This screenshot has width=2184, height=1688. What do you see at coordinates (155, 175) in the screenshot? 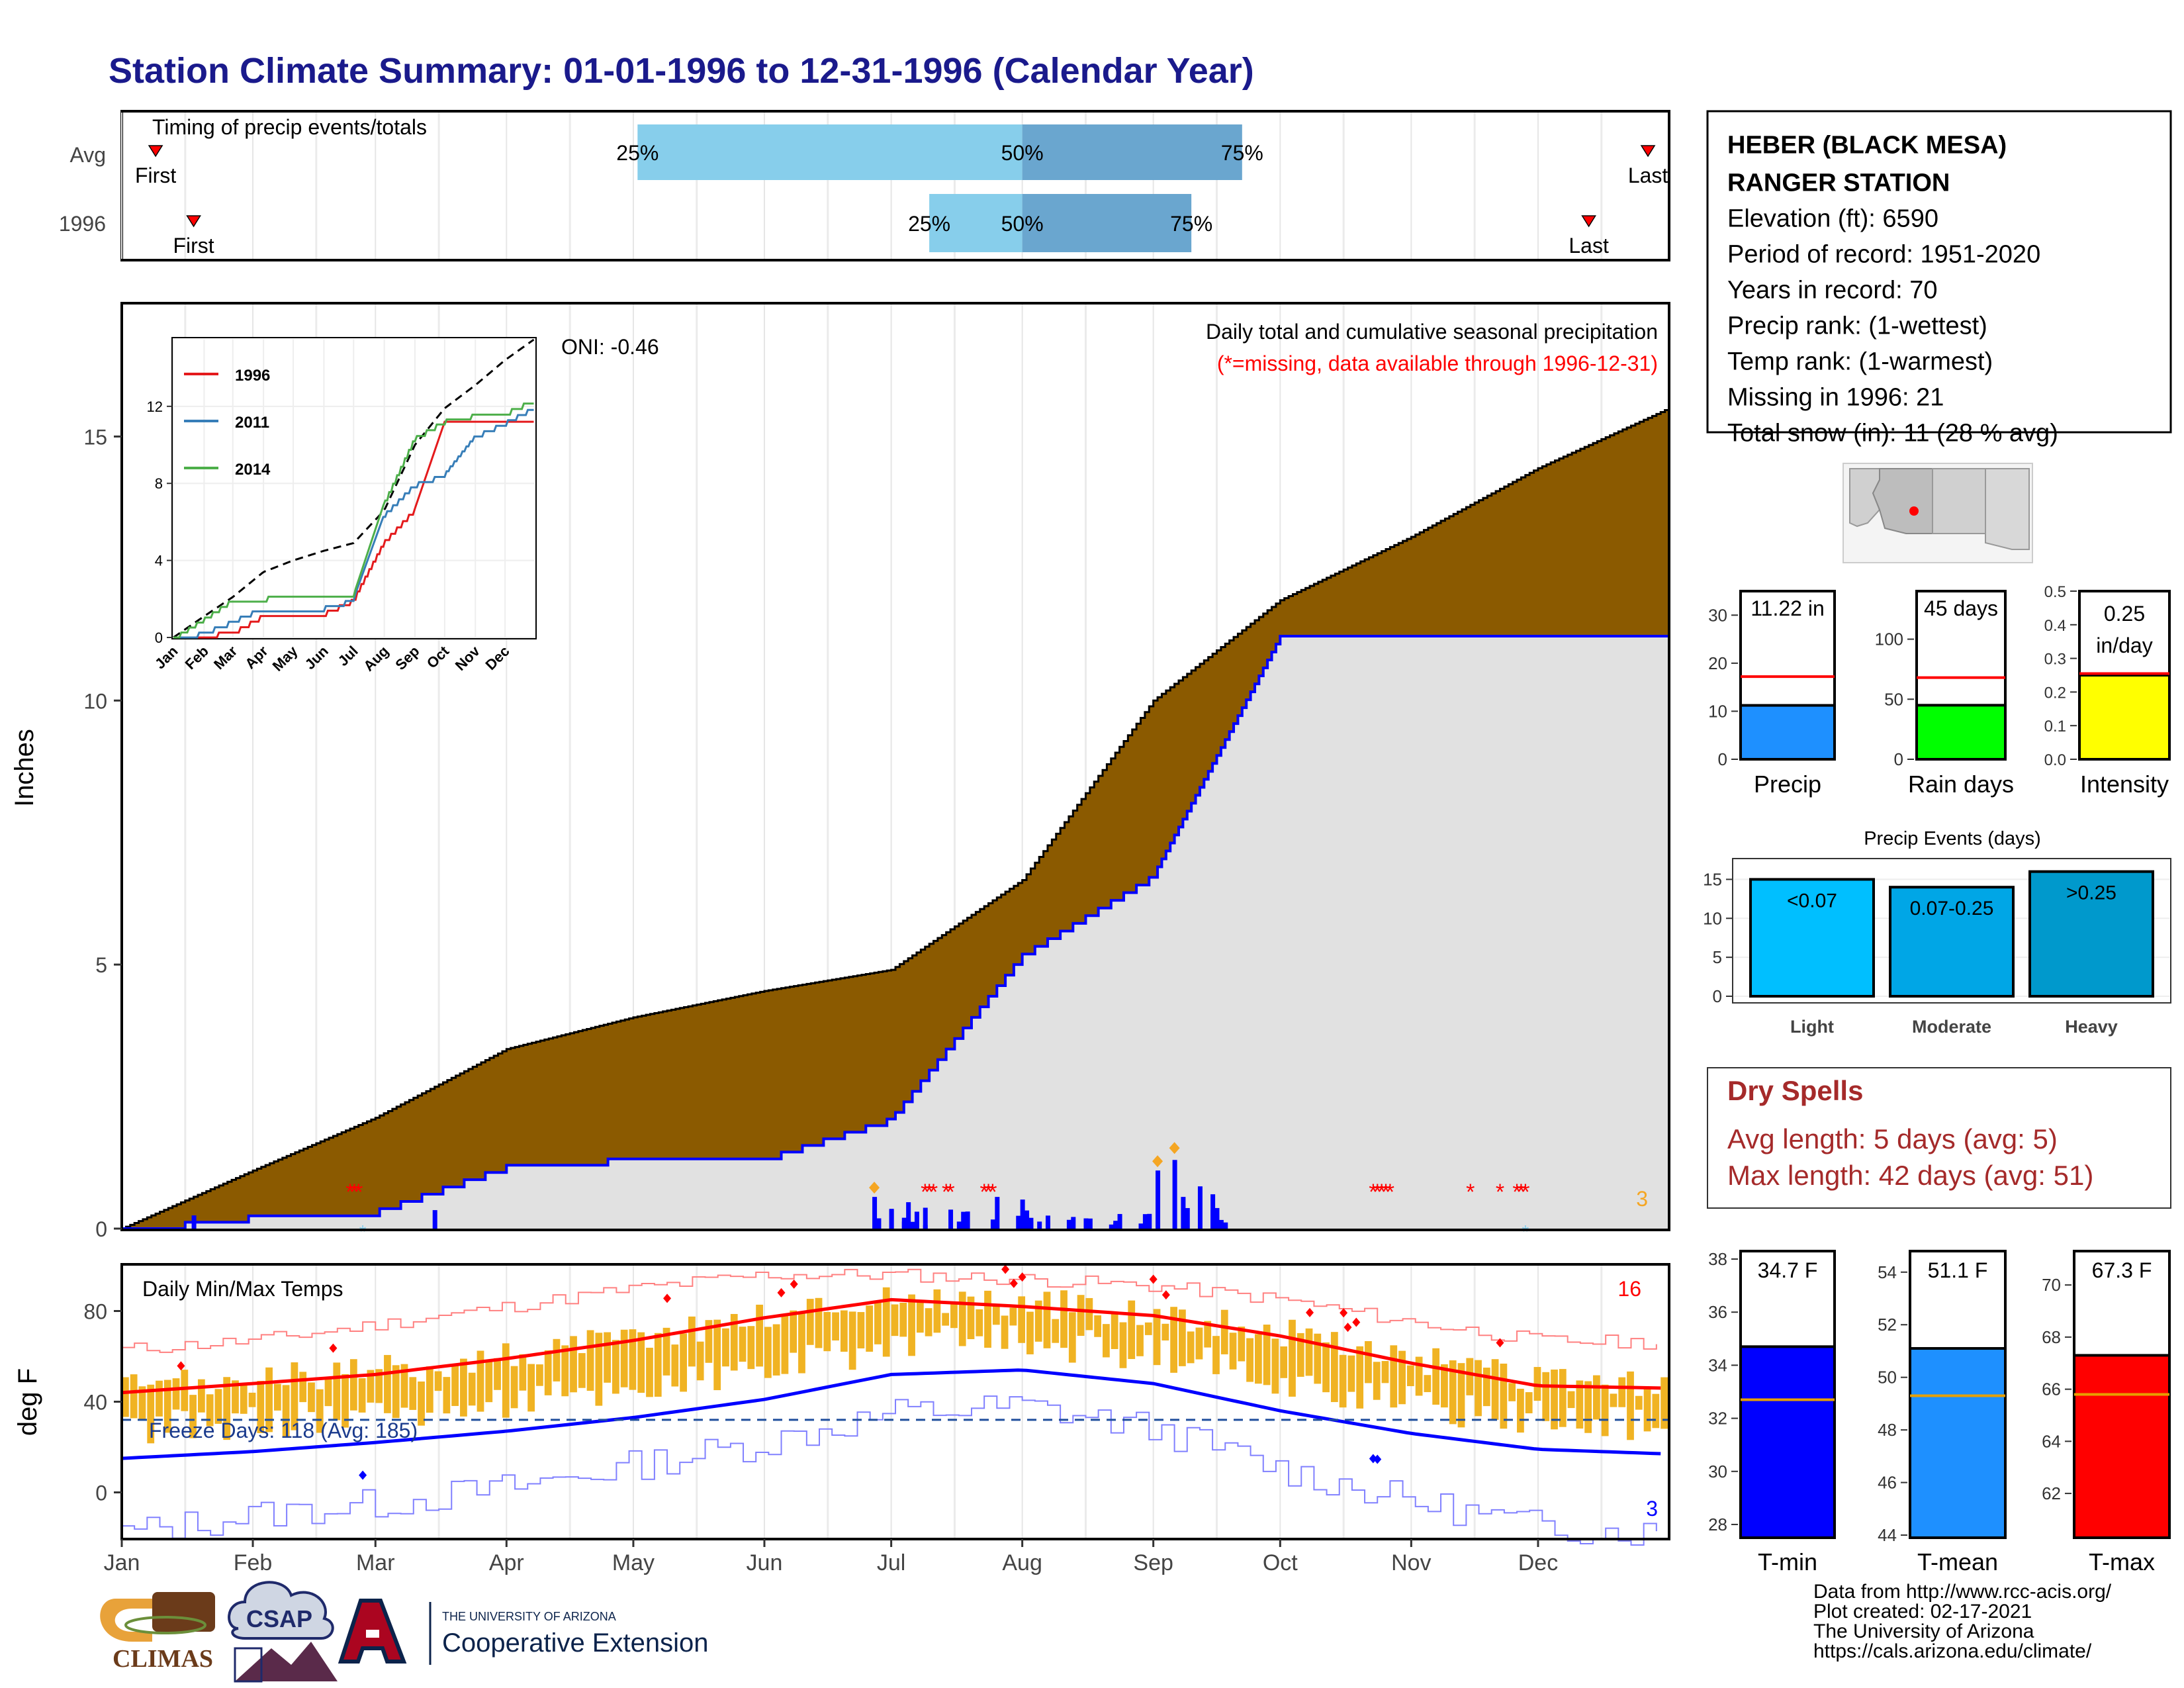
I see `timing-first-label-Avg: First` at bounding box center [155, 175].